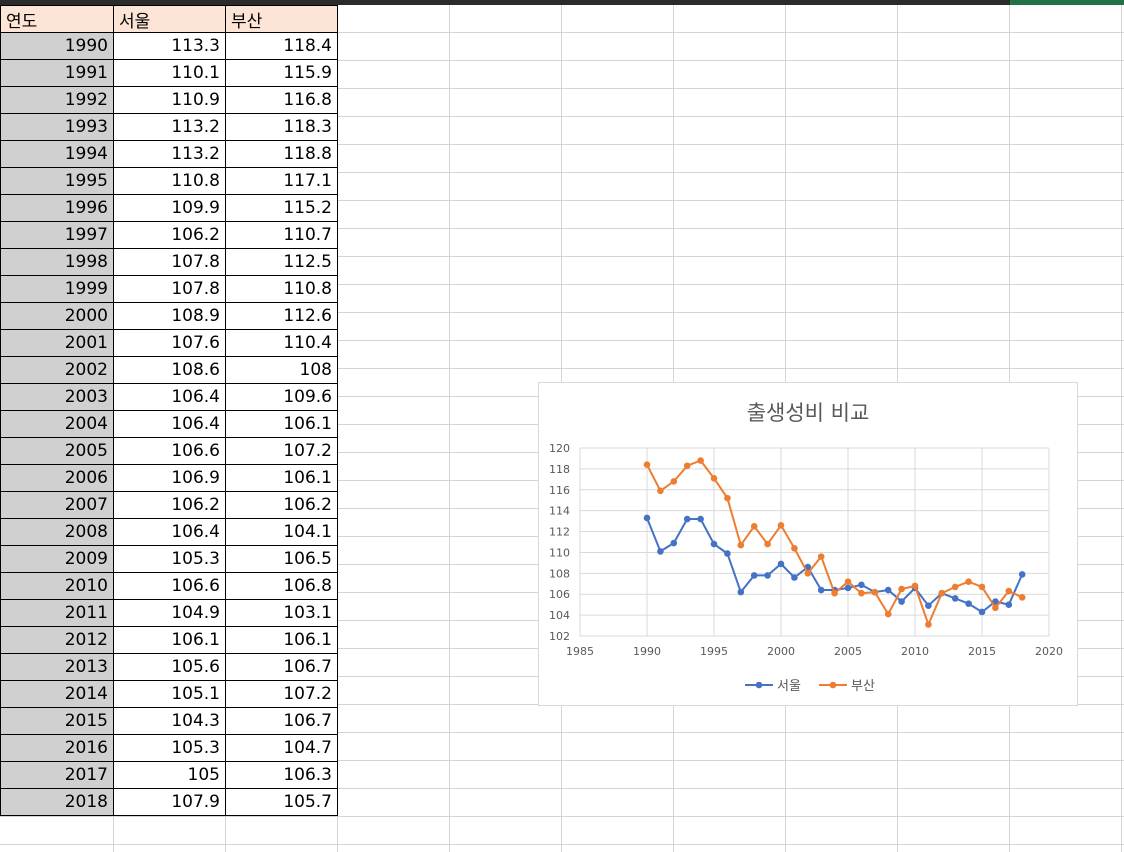 The height and width of the screenshot is (852, 1124). Describe the element at coordinates (169, 316) in the screenshot. I see `seoul-cell: 108.9` at that location.